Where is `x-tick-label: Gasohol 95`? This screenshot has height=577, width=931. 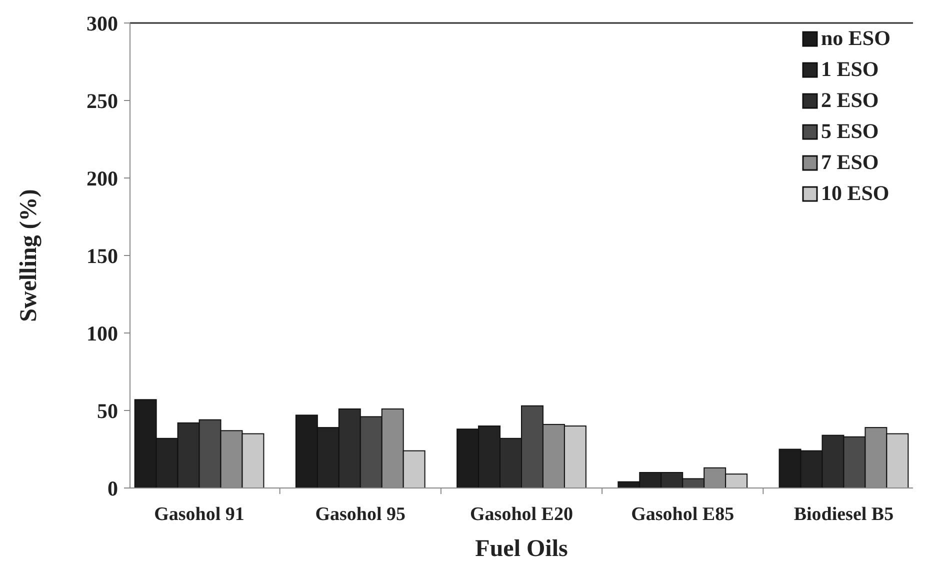 x-tick-label: Gasohol 95 is located at coordinates (360, 514).